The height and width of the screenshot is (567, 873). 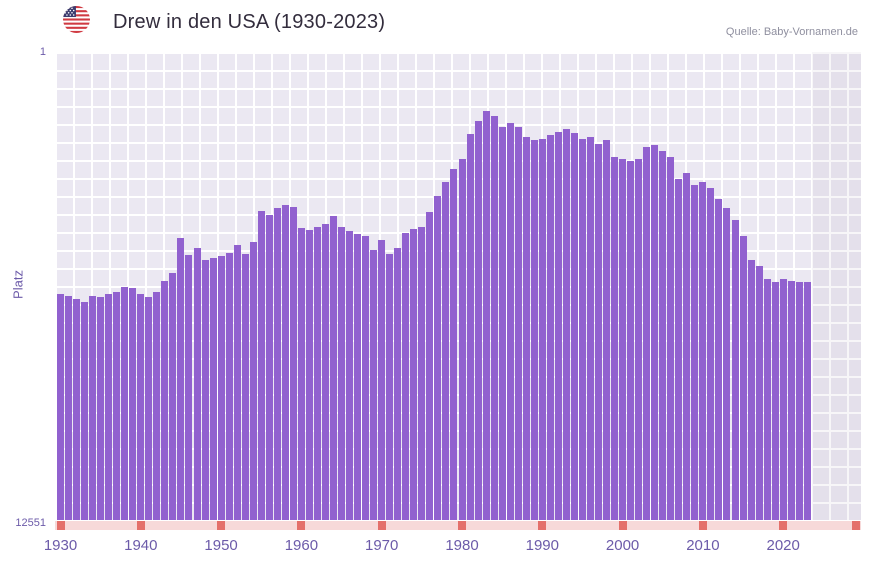 What do you see at coordinates (807, 401) in the screenshot?
I see `bar-2023` at bounding box center [807, 401].